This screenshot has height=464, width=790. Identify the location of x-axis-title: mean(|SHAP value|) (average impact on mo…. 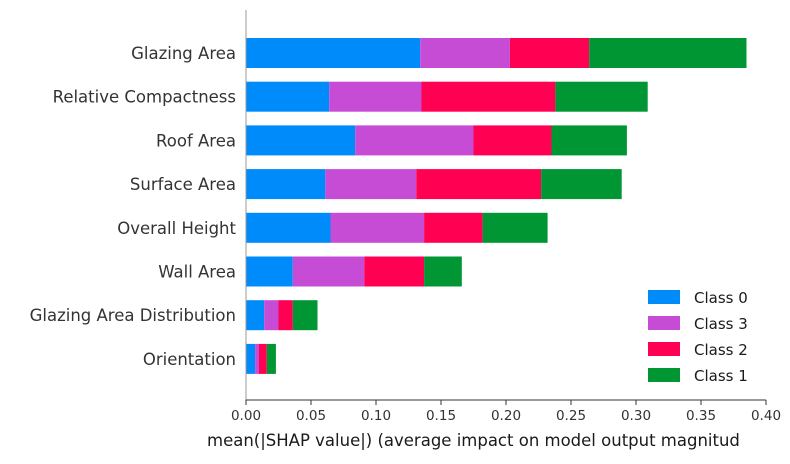
(473, 440).